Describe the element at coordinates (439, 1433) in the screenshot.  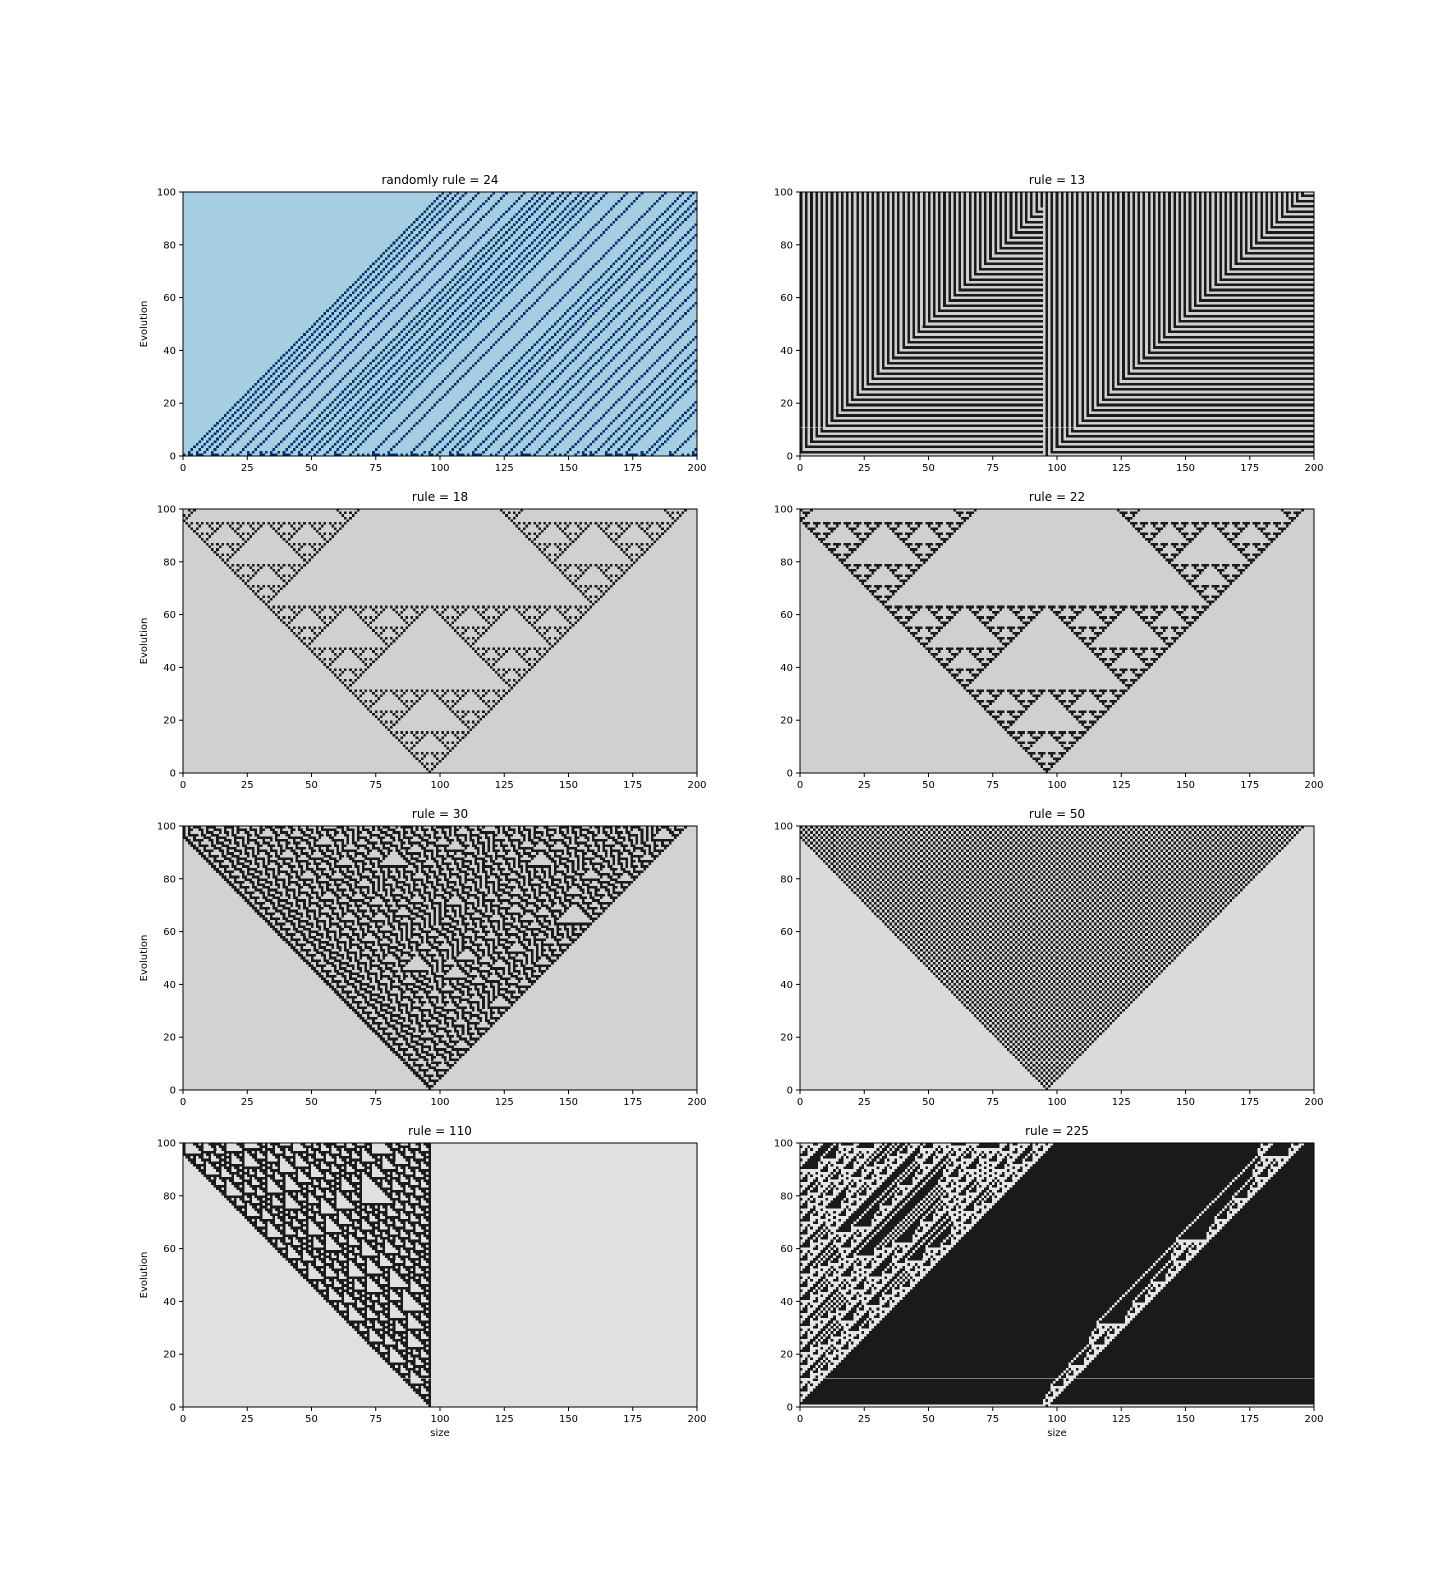
I see `x-axis-label: size` at that location.